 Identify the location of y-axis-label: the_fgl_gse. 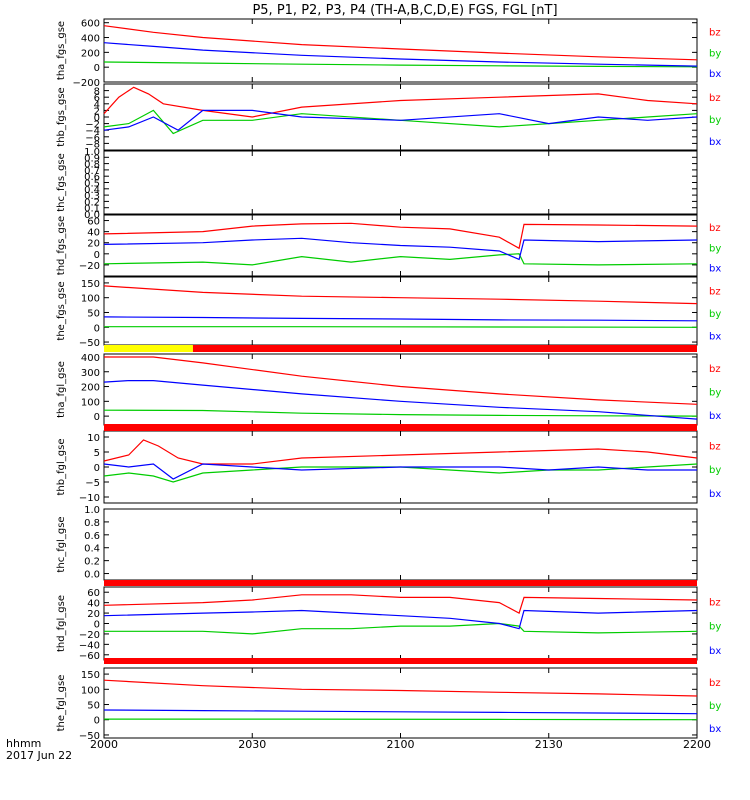
(61, 703).